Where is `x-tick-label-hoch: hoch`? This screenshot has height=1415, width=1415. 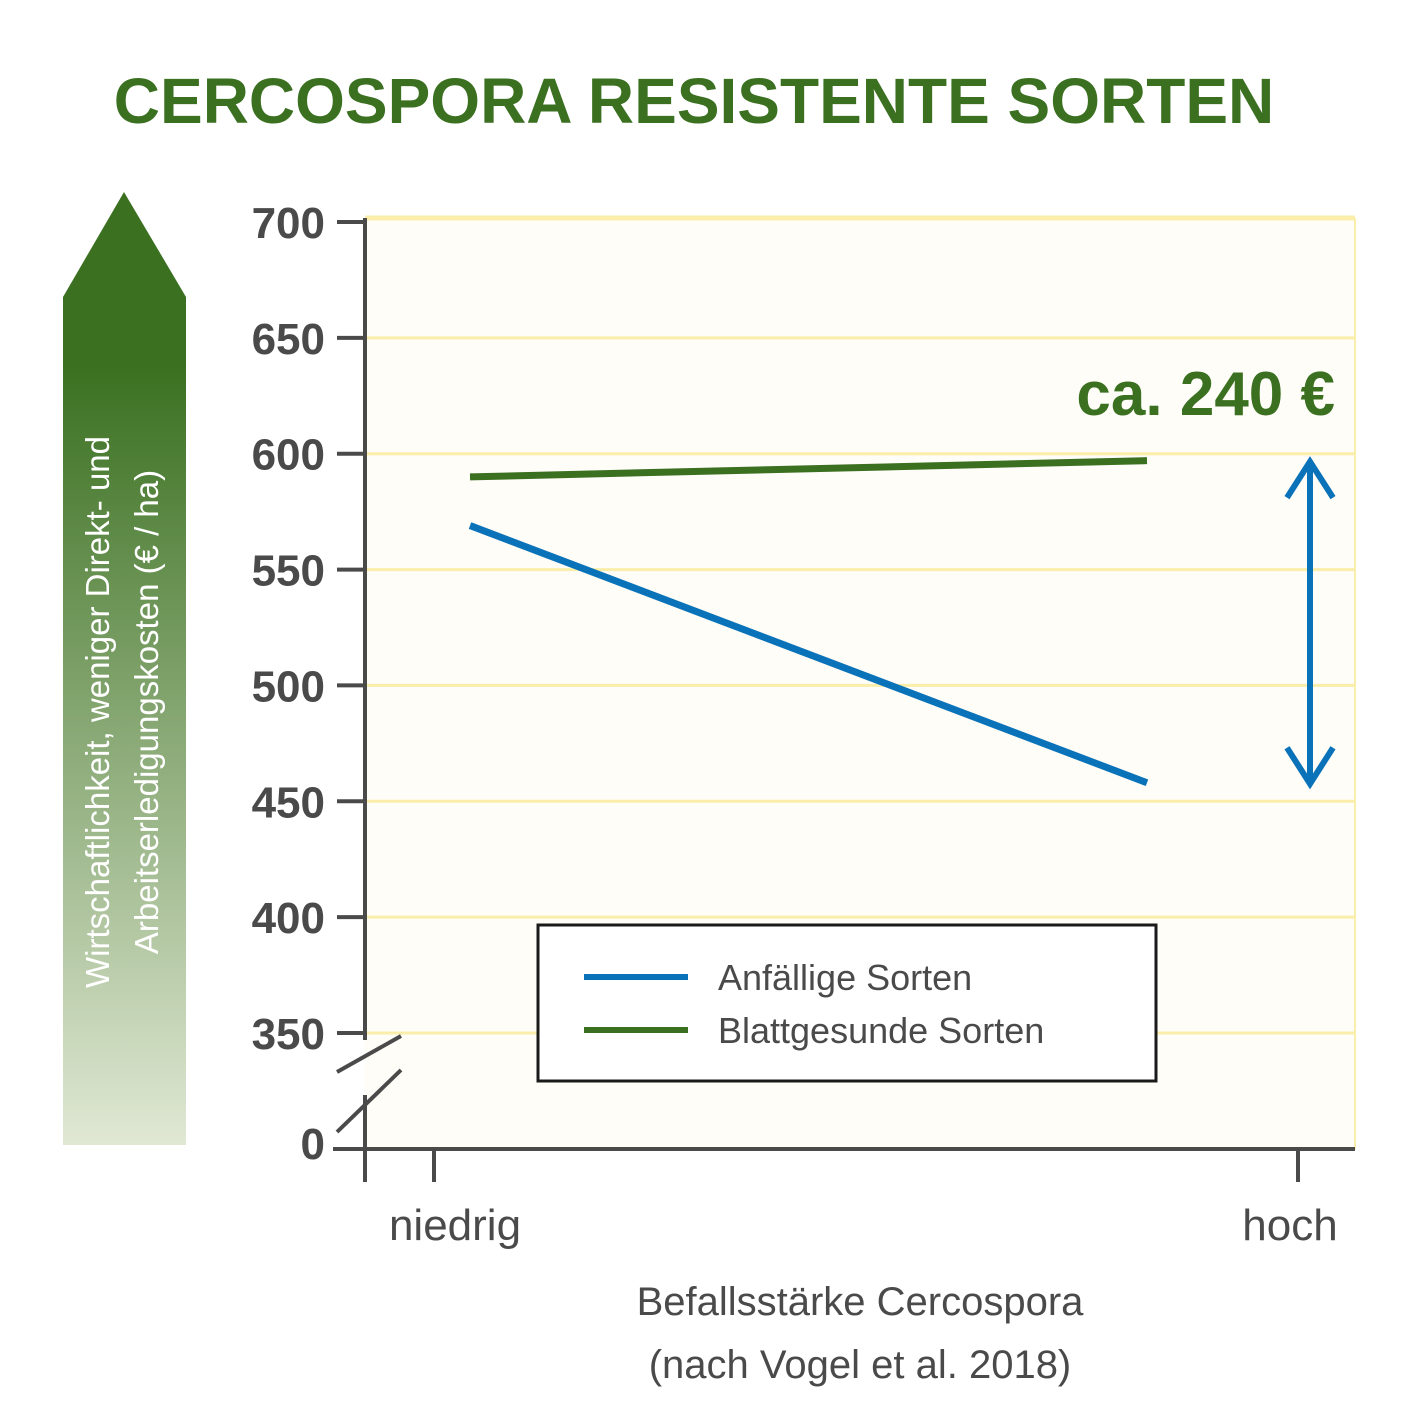
x-tick-label-hoch: hoch is located at coordinates (1289, 1225).